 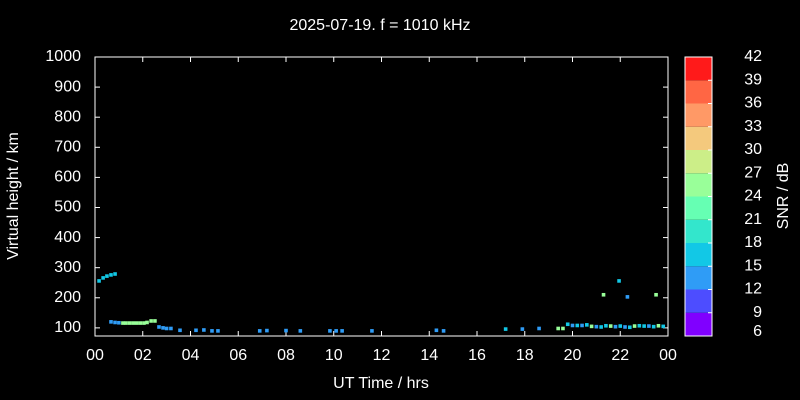 I want to click on x-axis-label: UT Time / hrs, so click(x=381, y=383).